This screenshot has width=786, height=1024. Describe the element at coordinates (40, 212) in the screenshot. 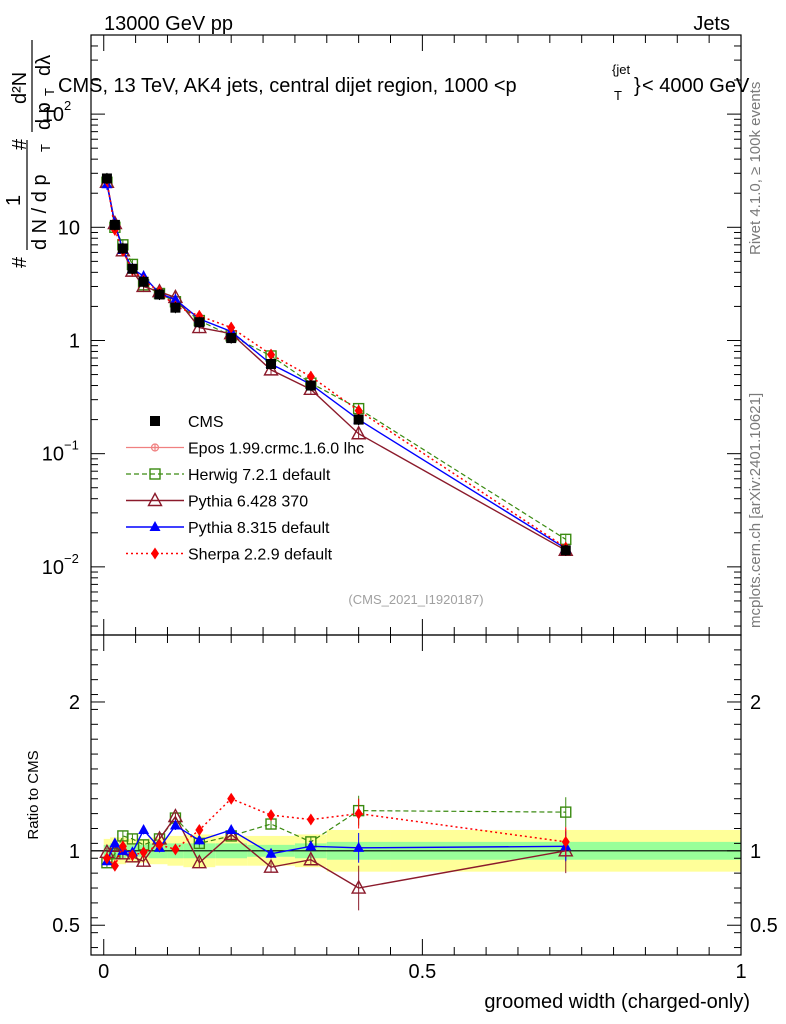

I see `ylabel-dN: d N / d p` at that location.